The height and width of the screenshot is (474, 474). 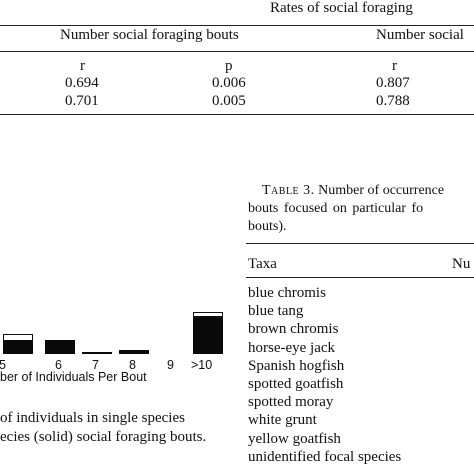 What do you see at coordinates (292, 347) in the screenshot?
I see `table3-row-taxon: horse-eye jack` at bounding box center [292, 347].